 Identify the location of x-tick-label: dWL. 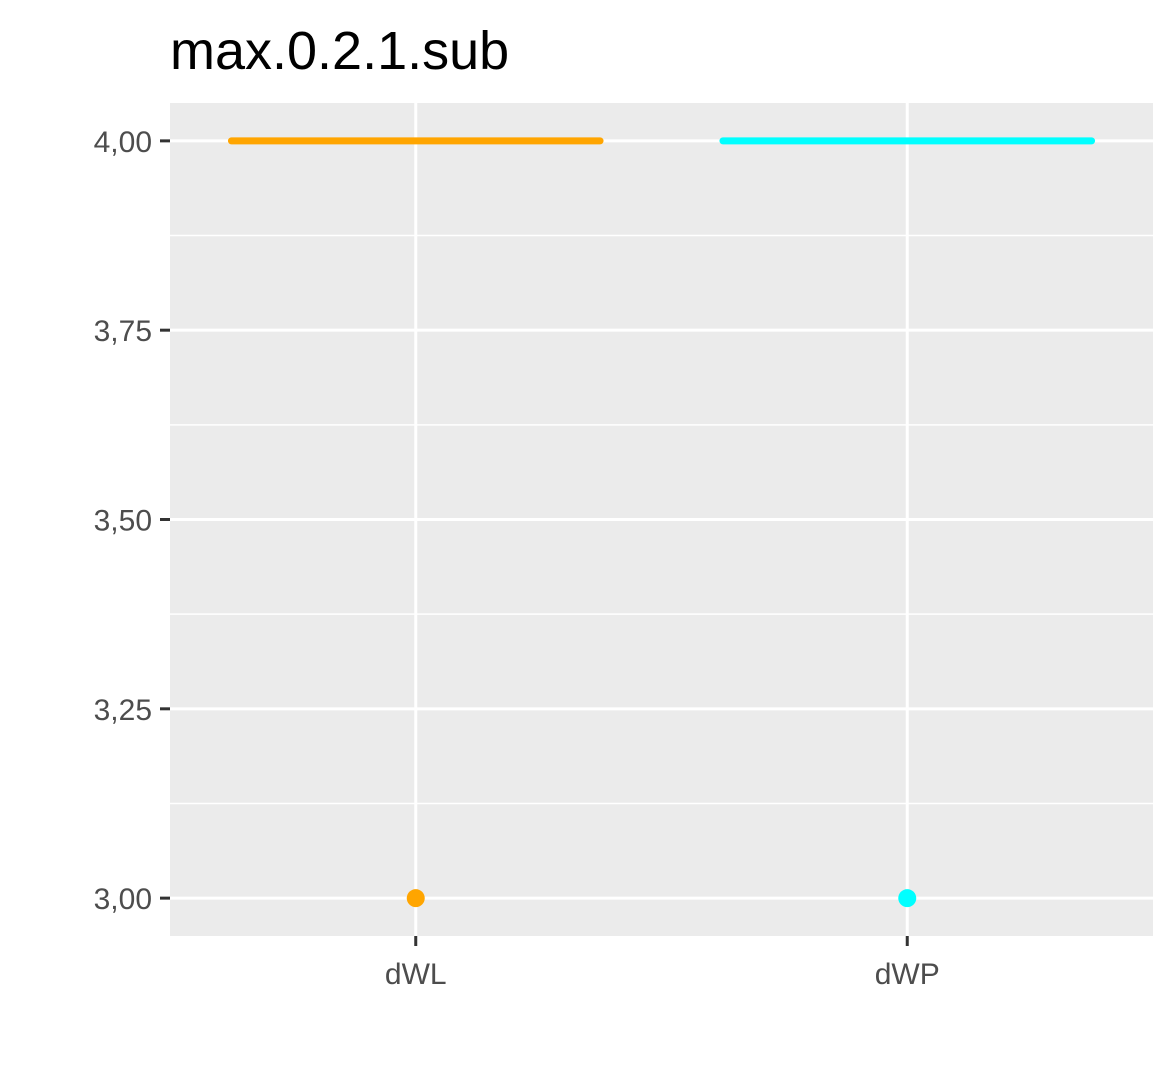
(416, 974).